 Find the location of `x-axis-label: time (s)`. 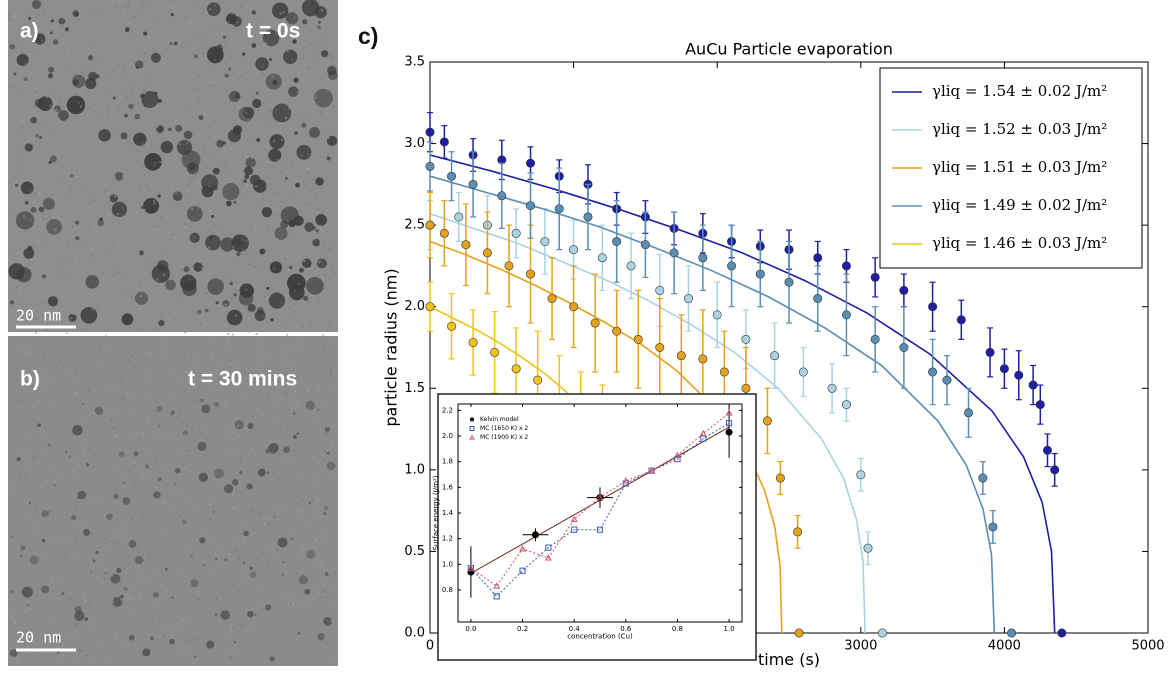

x-axis-label: time (s) is located at coordinates (789, 659).